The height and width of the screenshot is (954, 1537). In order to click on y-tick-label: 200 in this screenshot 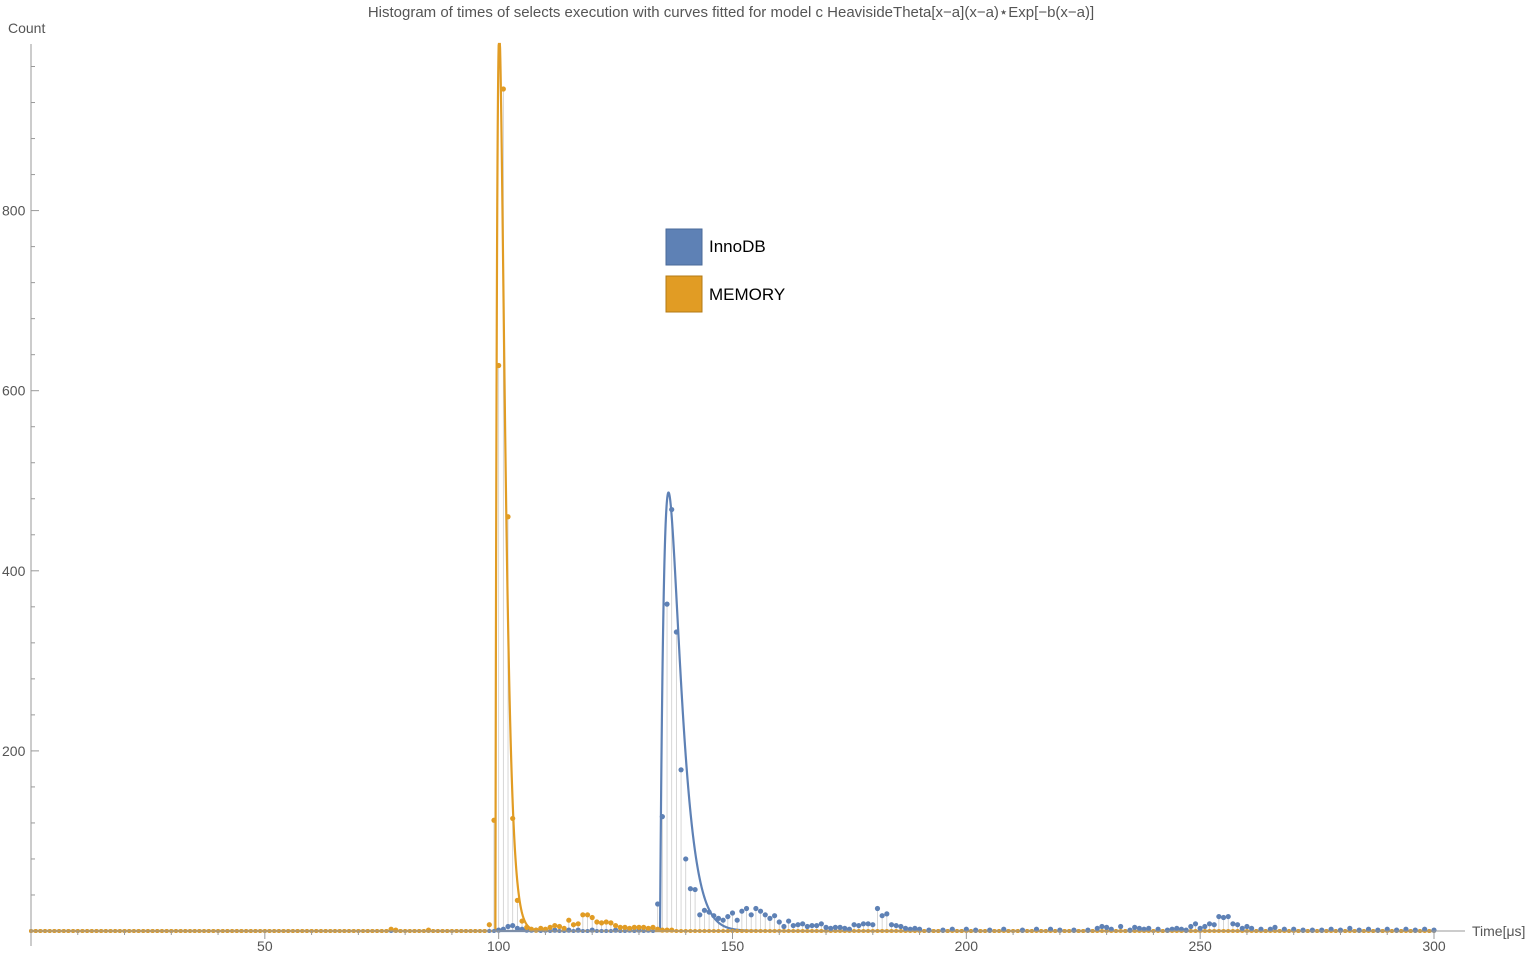, I will do `click(14, 751)`.